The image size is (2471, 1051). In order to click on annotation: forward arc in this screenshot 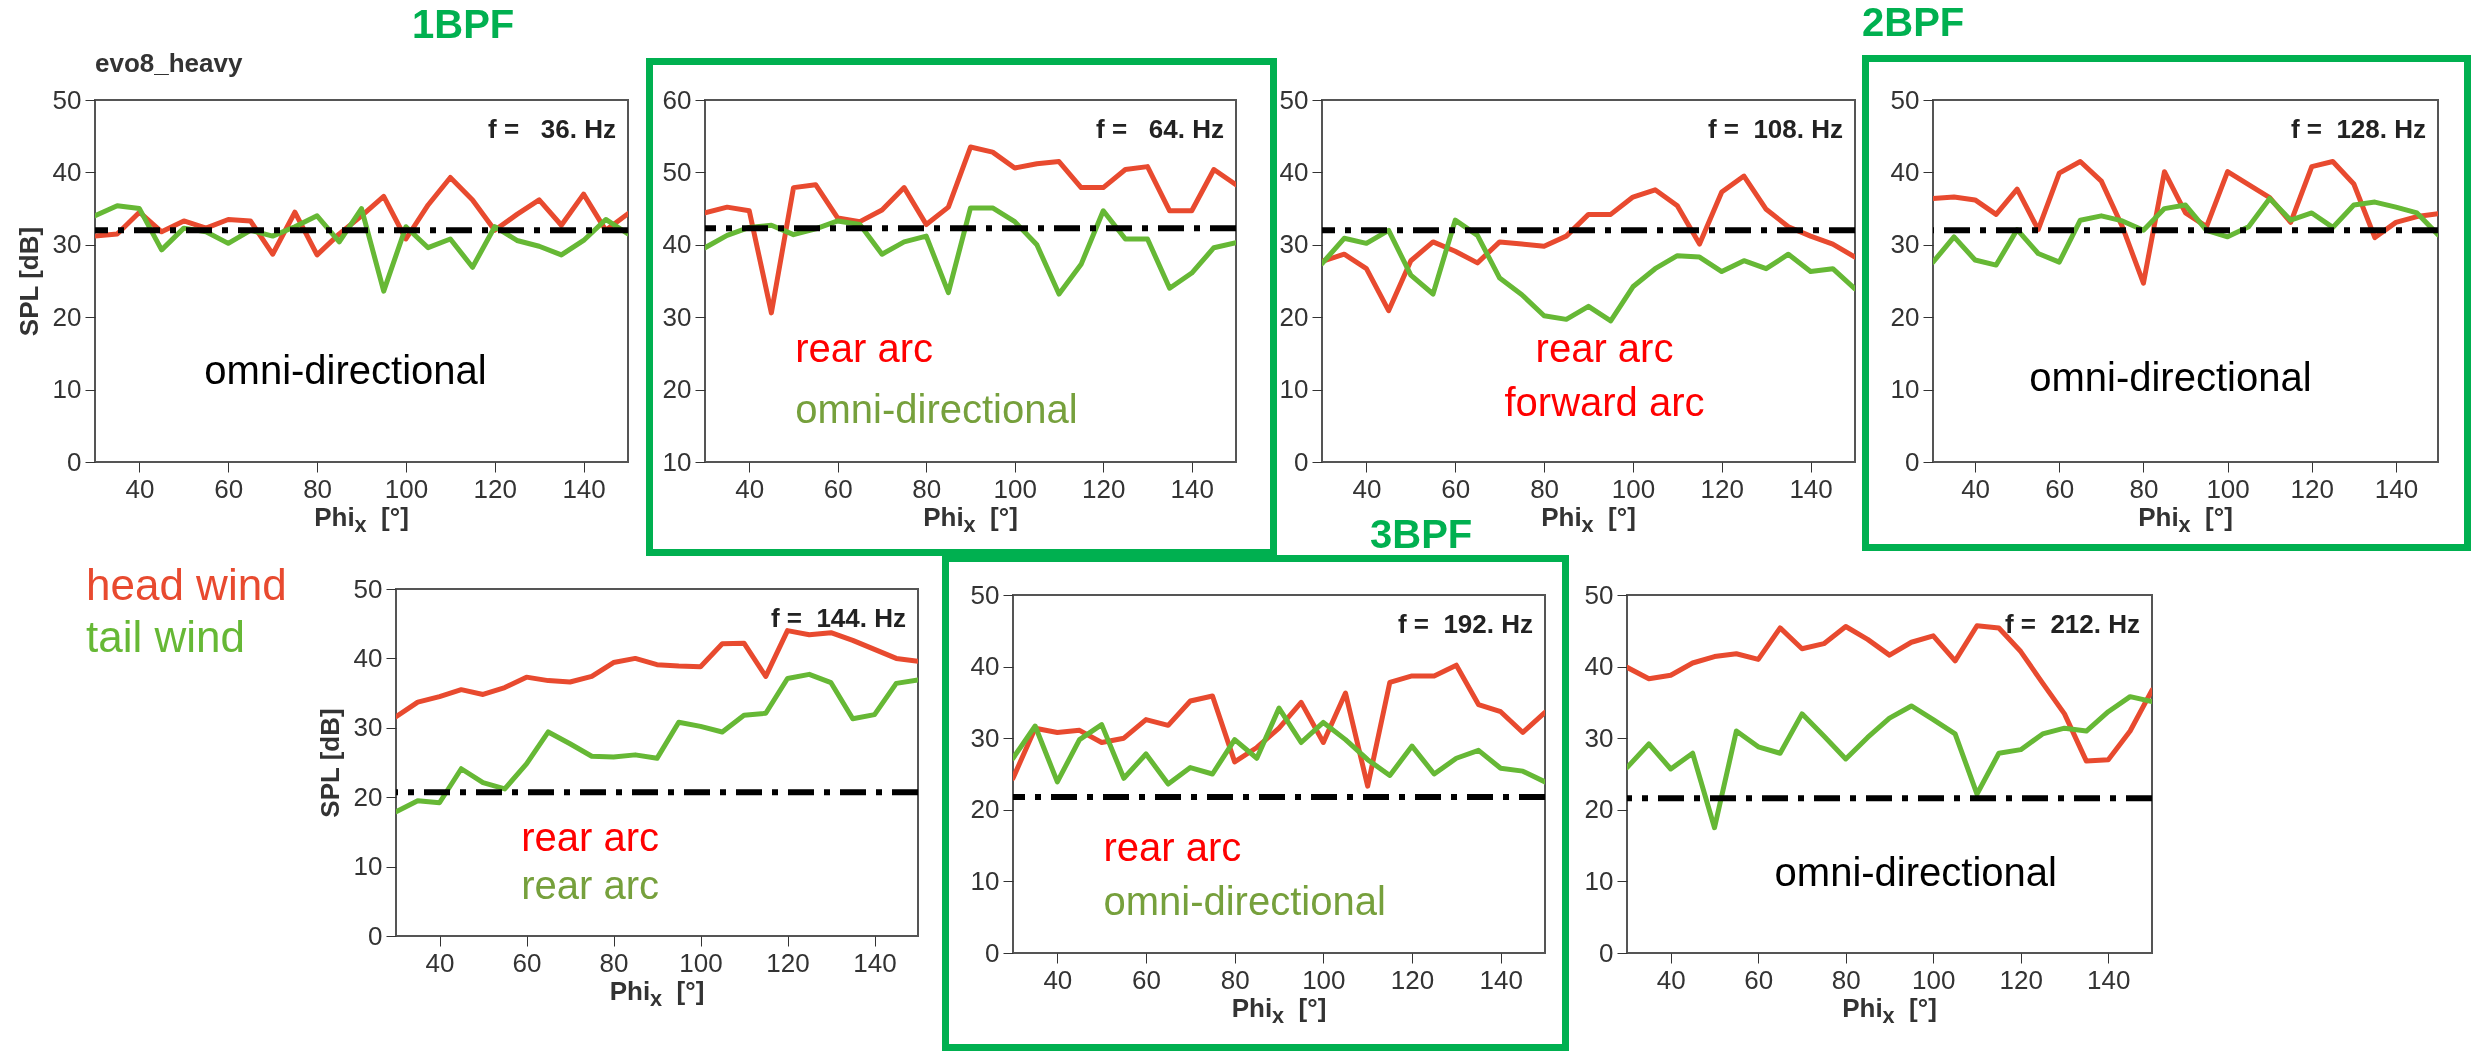, I will do `click(1604, 402)`.